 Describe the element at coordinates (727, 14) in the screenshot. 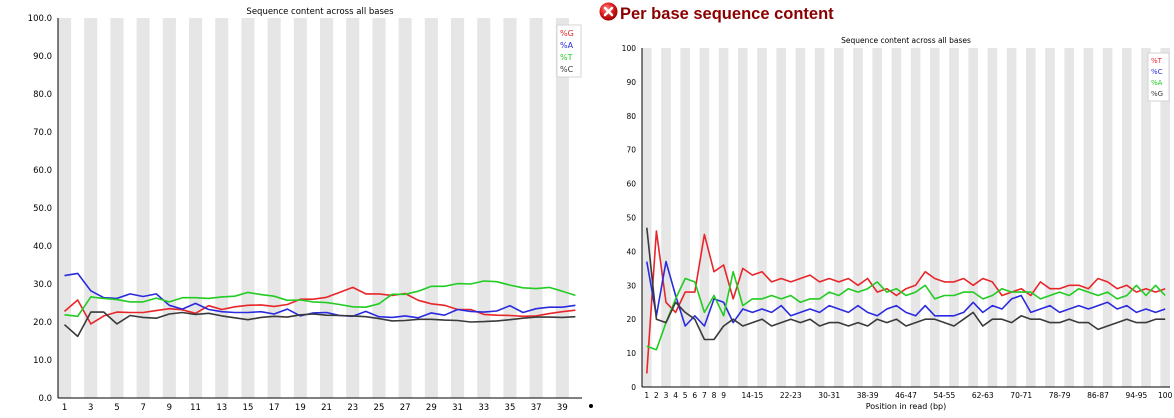

I see `page-title: Per base sequence content` at that location.